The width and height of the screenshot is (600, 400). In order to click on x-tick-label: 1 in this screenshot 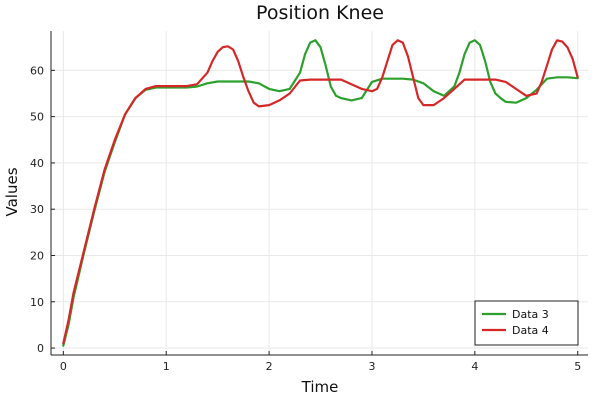, I will do `click(166, 366)`.